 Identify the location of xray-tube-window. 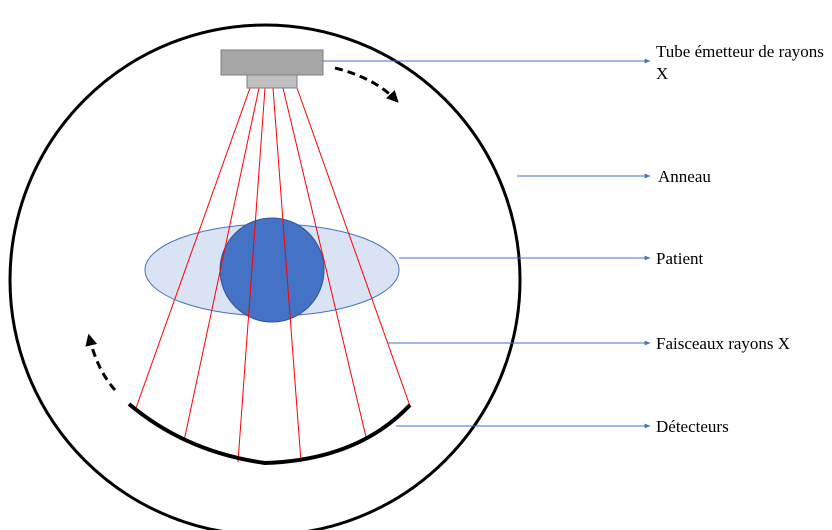
(272, 81).